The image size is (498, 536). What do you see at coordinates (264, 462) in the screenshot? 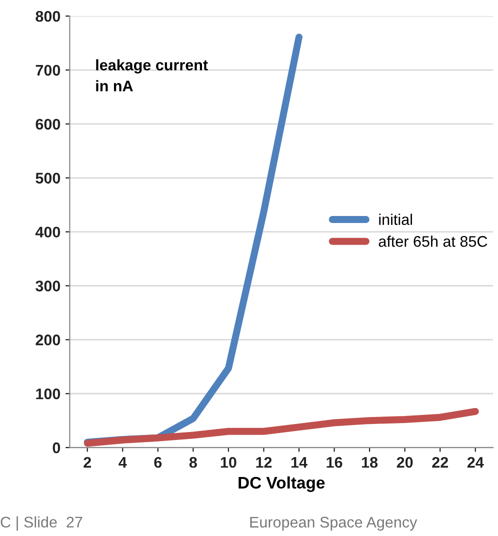
I see `x-tick-label: 12` at bounding box center [264, 462].